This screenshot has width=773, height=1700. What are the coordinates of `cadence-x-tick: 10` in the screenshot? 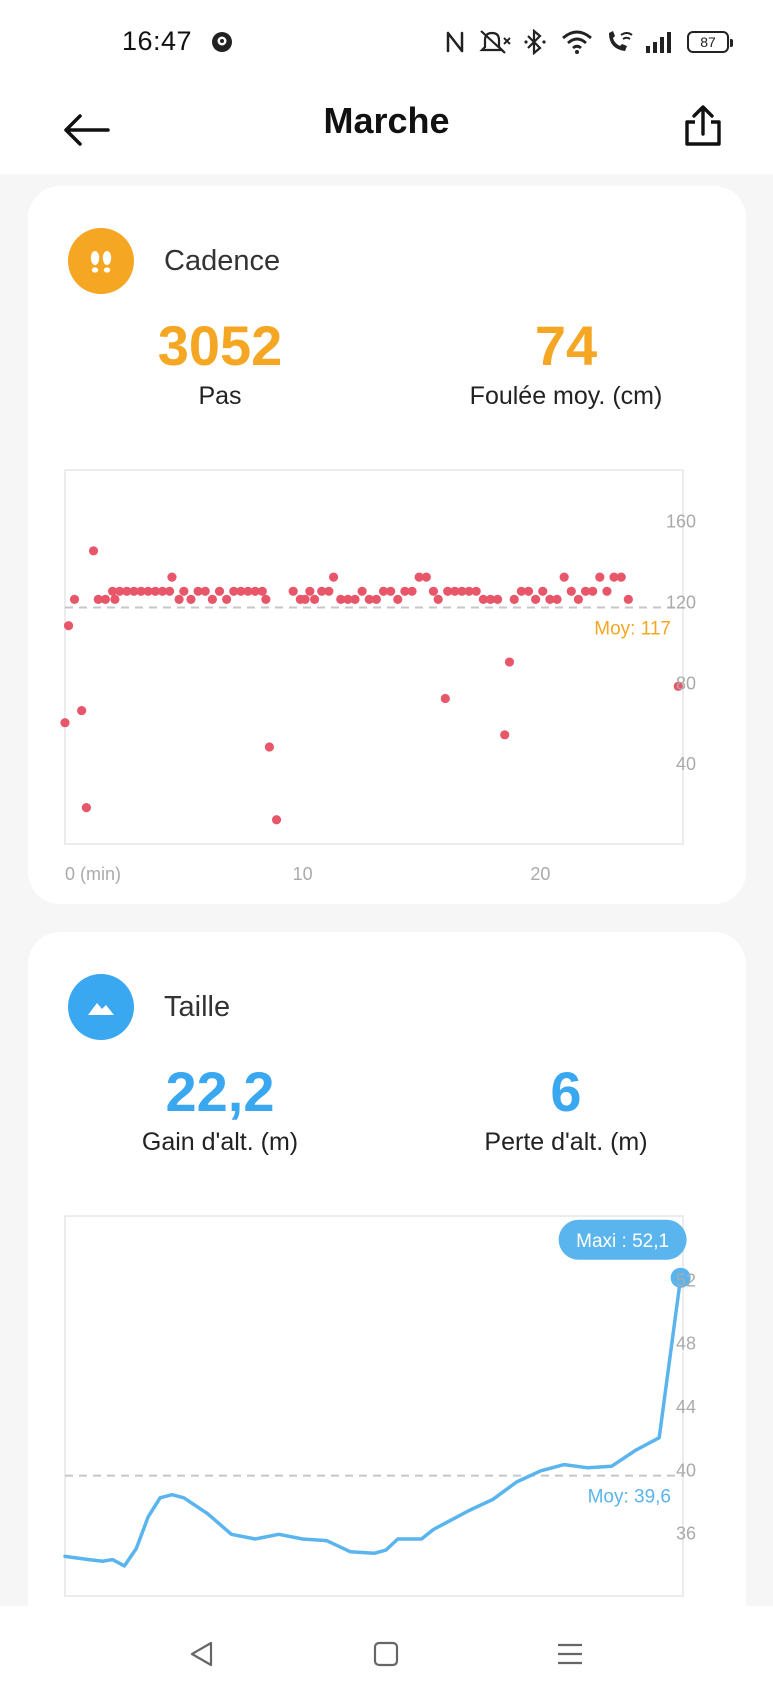 It's located at (303, 874).